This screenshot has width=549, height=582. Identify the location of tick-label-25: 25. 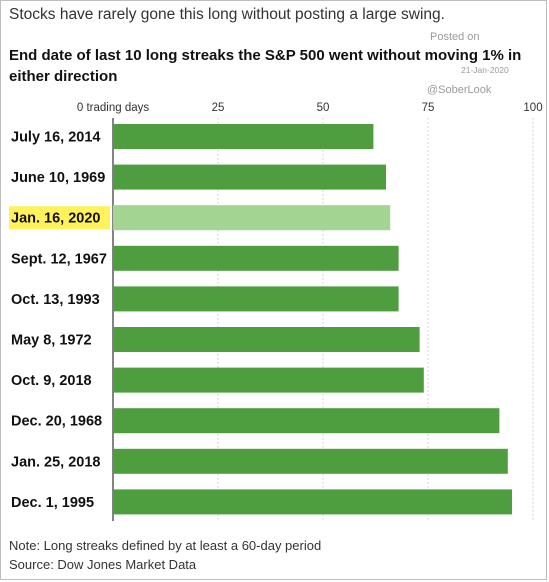
(218, 108).